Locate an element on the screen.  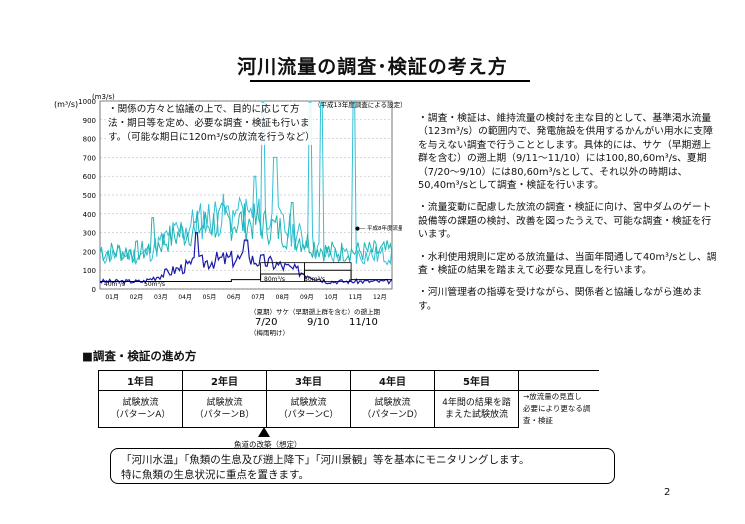
unit-label-left: (m³/s) is located at coordinates (66, 104).